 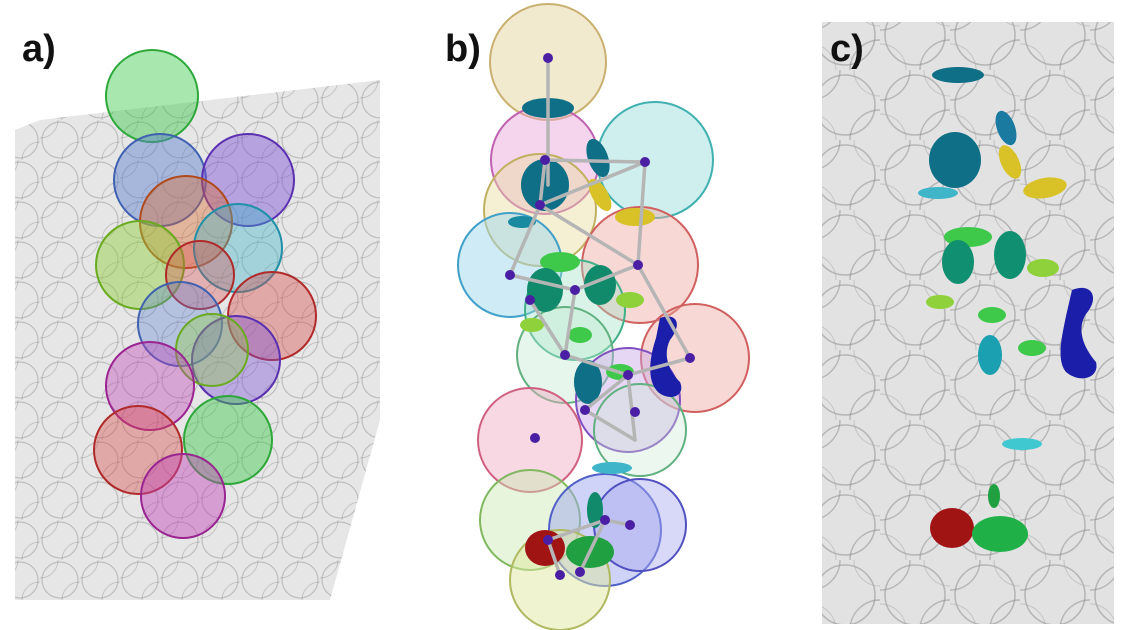 I want to click on pore-throats, so click(x=1007, y=309).